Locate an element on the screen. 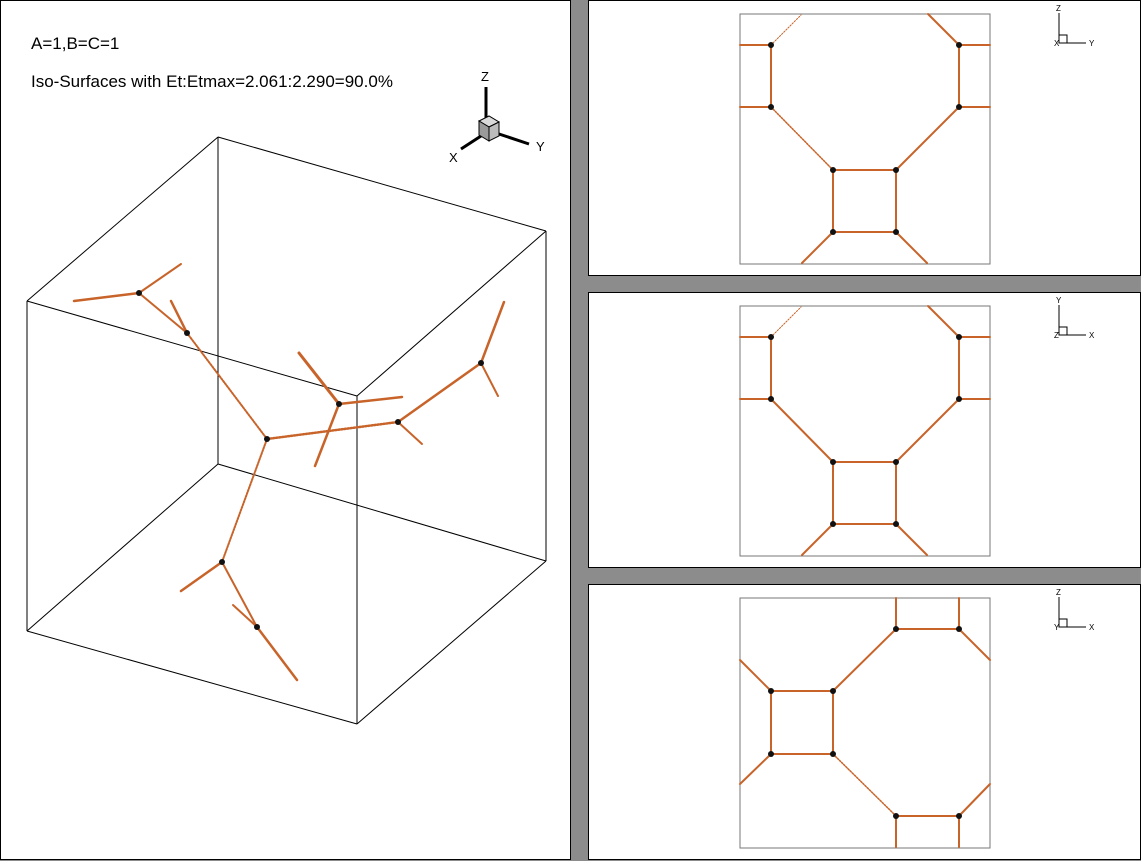  axis-triad-3d: Z Y X is located at coordinates (497, 117).